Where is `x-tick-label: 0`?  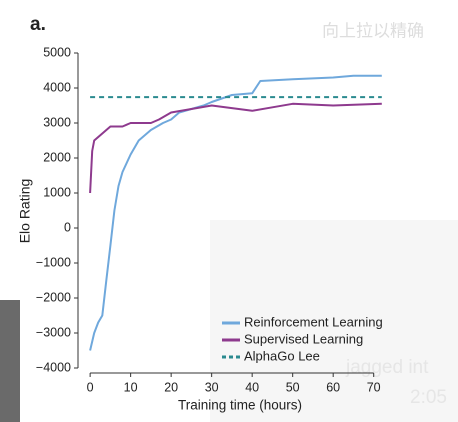 x-tick-label: 0 is located at coordinates (90, 387).